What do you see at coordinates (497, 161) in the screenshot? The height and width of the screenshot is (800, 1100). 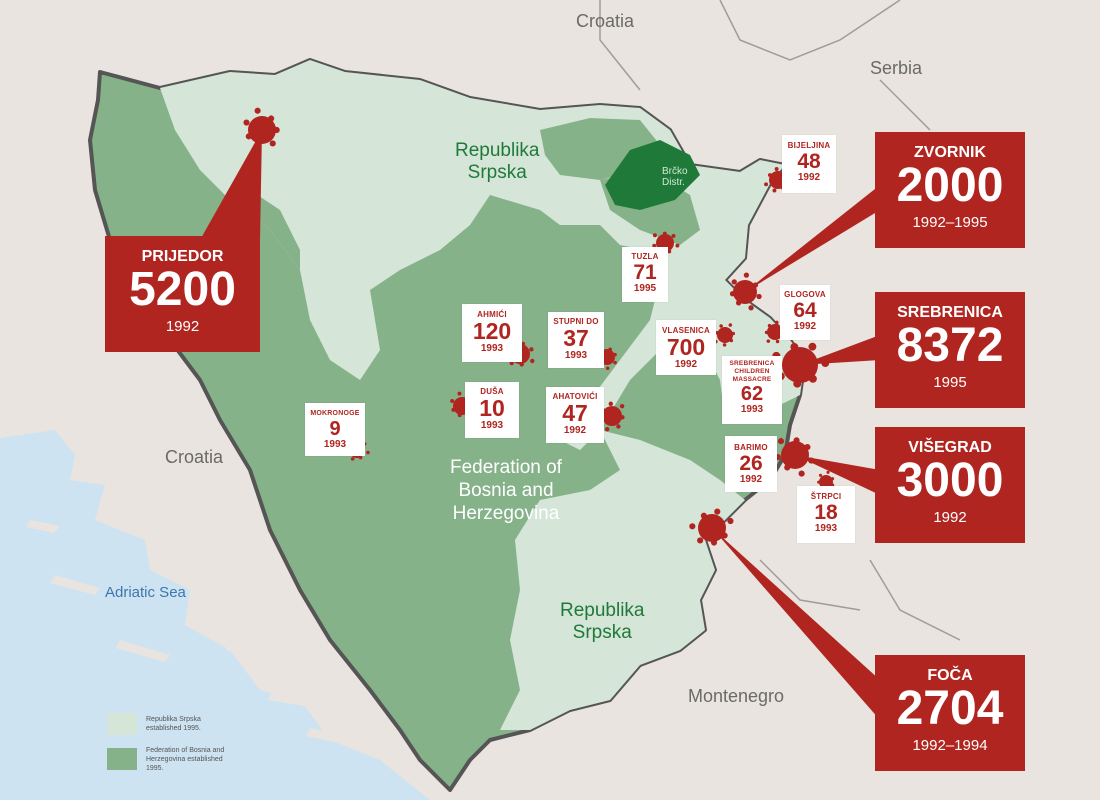 I see `label-republika-srpska-north: Republika Srpska` at bounding box center [497, 161].